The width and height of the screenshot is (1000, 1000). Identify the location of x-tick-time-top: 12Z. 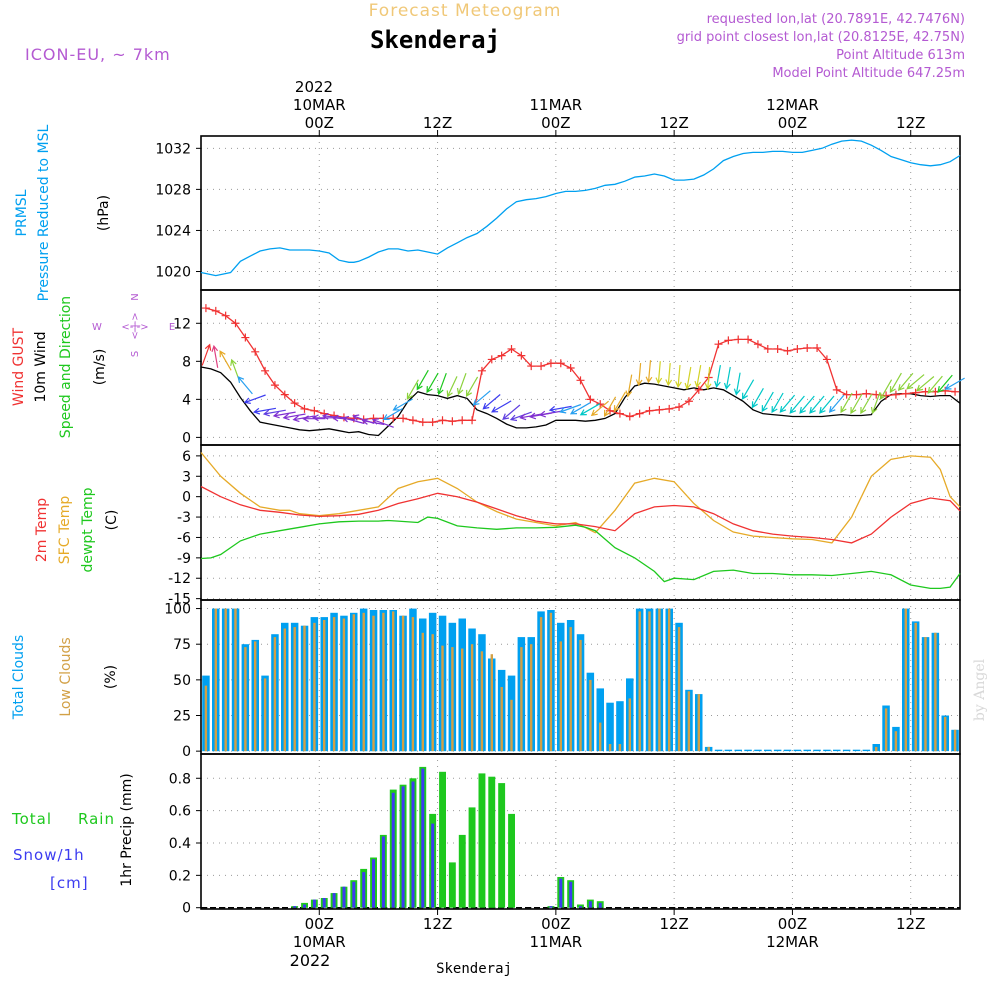
(673, 123).